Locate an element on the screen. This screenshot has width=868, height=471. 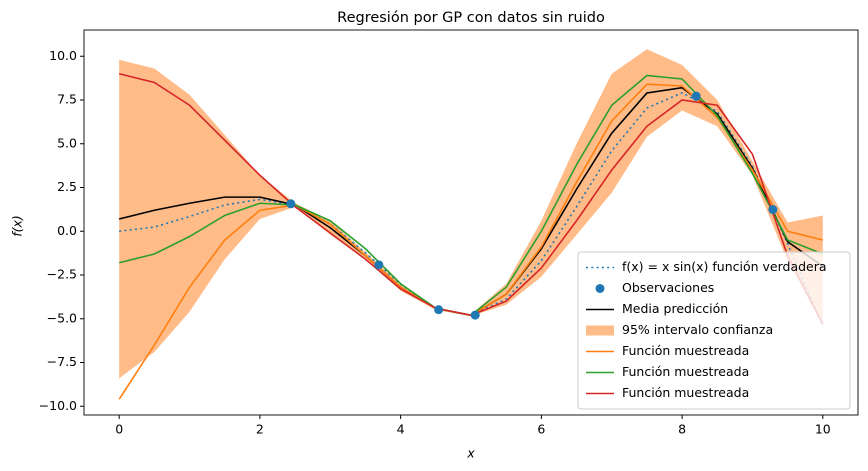
legend-swatch is located at coordinates (600, 330).